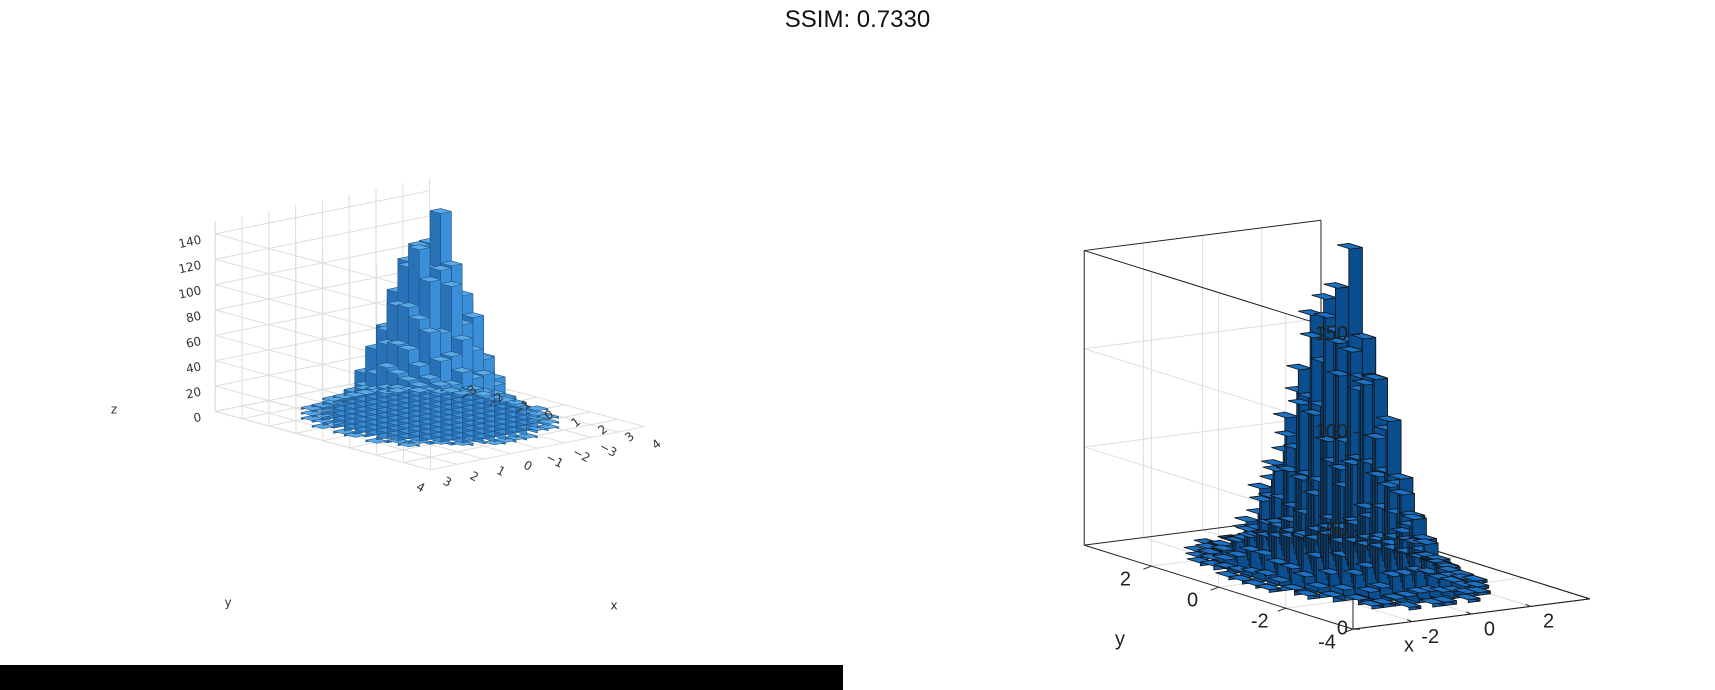  Describe the element at coordinates (1409, 645) in the screenshot. I see `x-axis-label: x` at that location.